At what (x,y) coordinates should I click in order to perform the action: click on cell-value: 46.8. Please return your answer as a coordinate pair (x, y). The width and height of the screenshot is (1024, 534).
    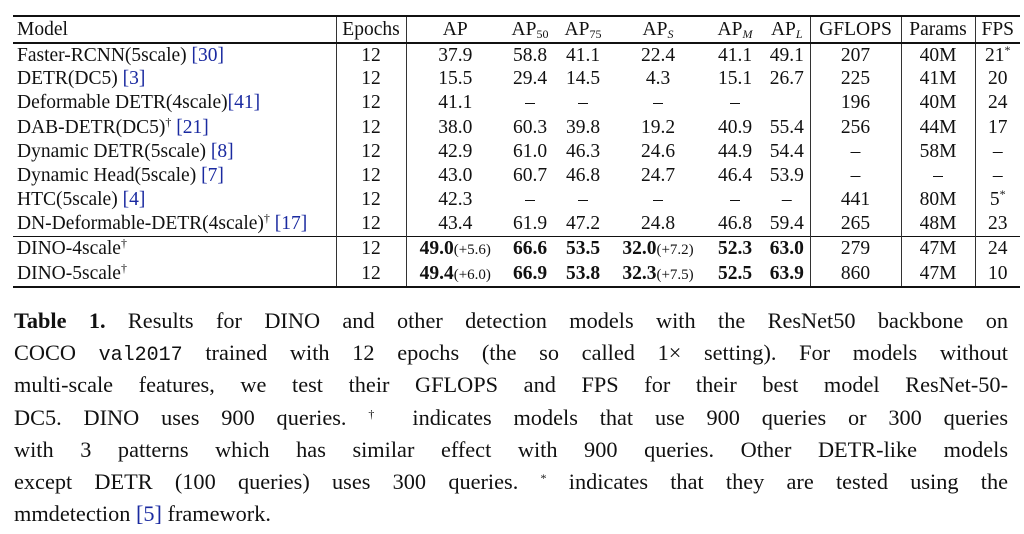
    Looking at the image, I should click on (735, 224).